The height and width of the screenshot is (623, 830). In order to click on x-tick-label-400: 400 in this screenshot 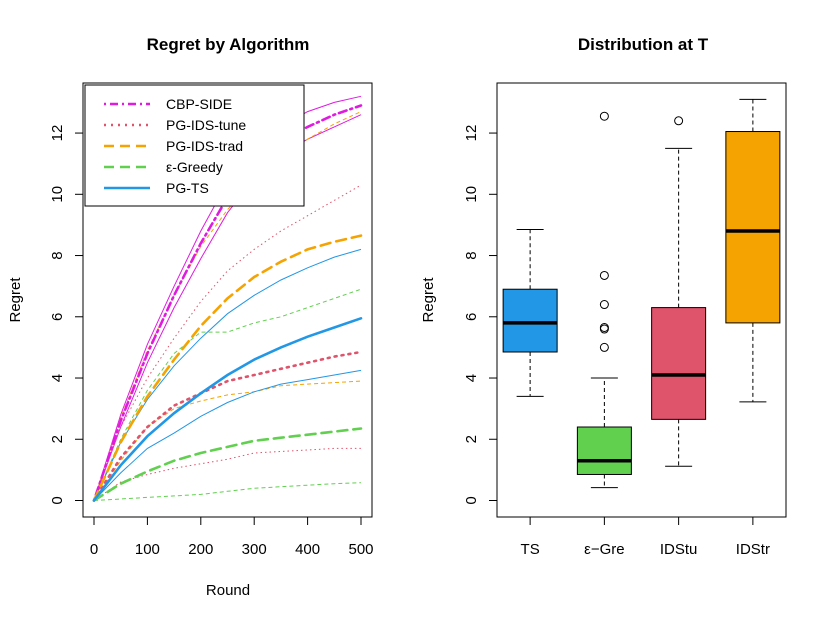, I will do `click(307, 549)`.